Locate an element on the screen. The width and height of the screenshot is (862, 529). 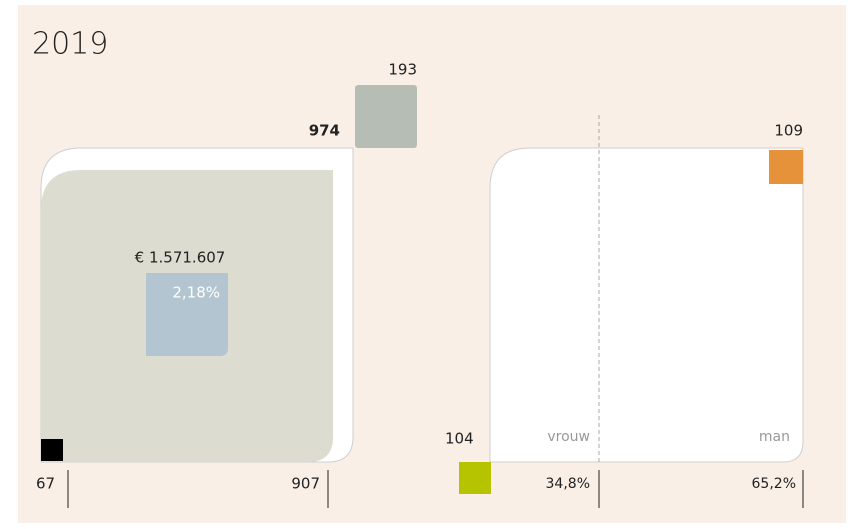
top-value: 109 is located at coordinates (788, 131).